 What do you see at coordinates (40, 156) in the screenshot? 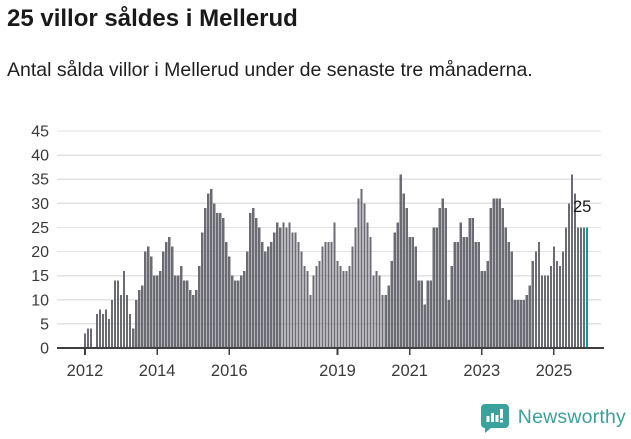
I see `y-tick-label-40: 40` at bounding box center [40, 156].